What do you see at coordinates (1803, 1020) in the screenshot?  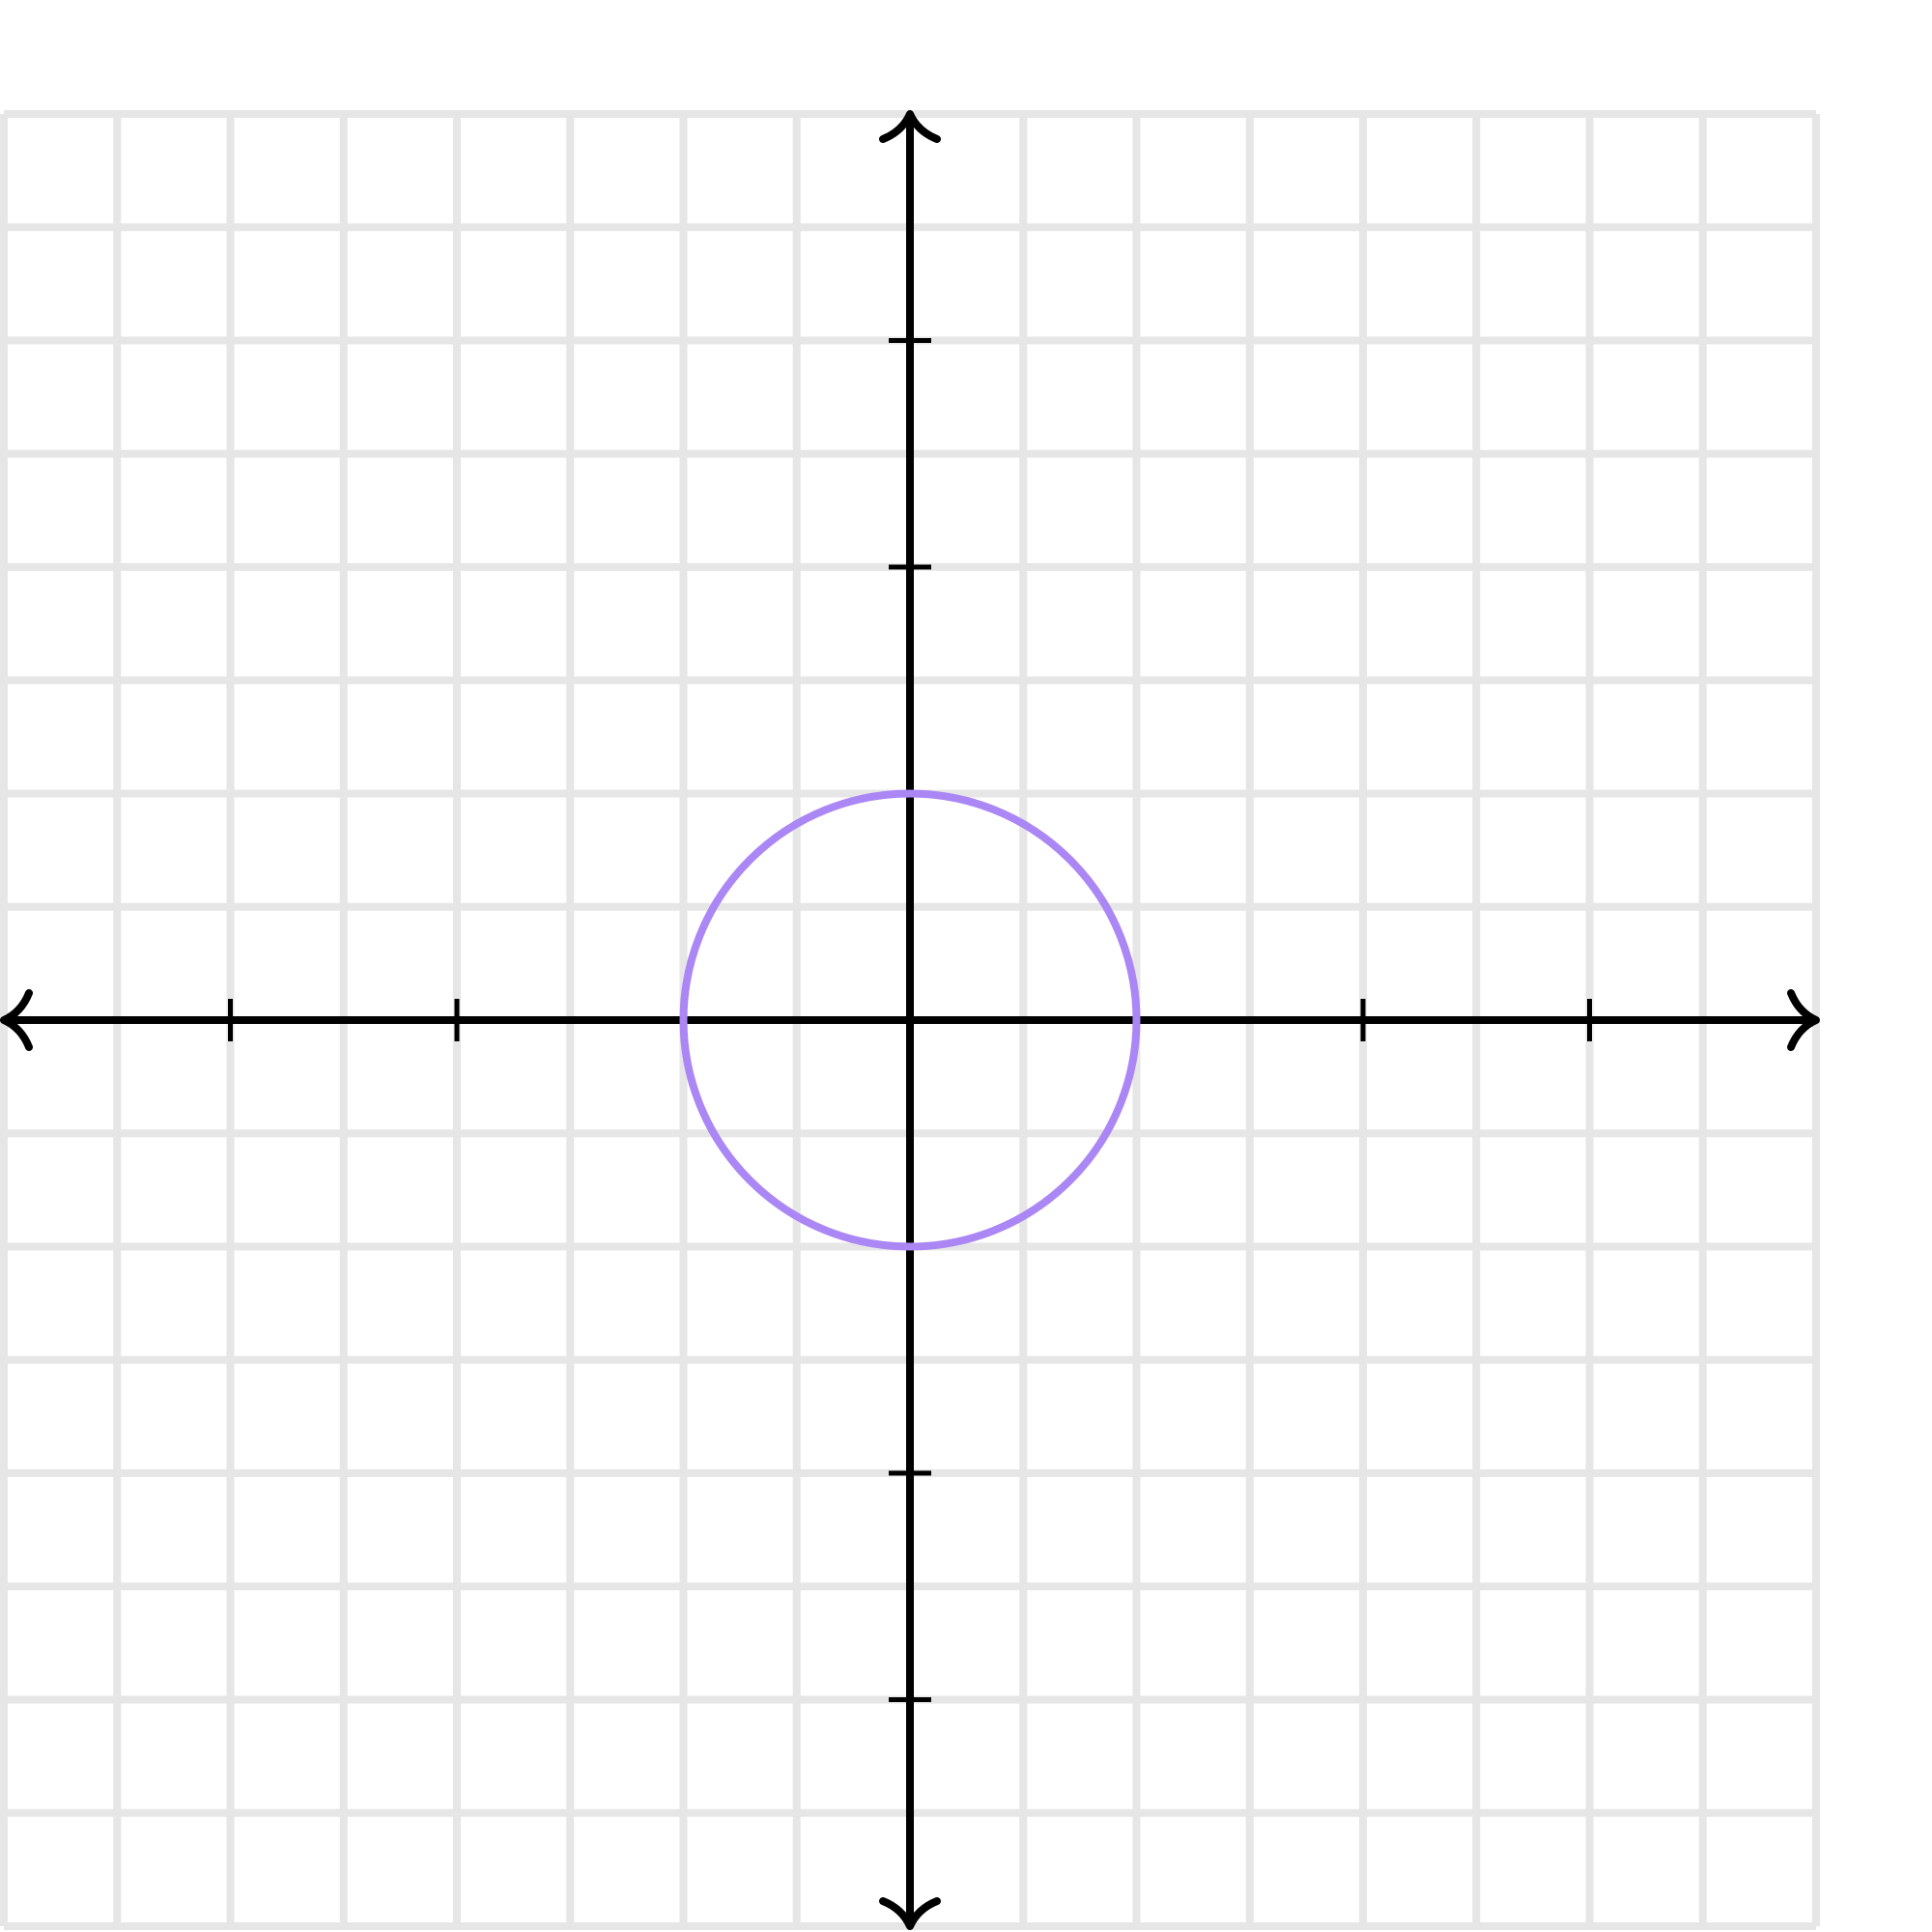 I see `x-axis-arrow-right` at bounding box center [1803, 1020].